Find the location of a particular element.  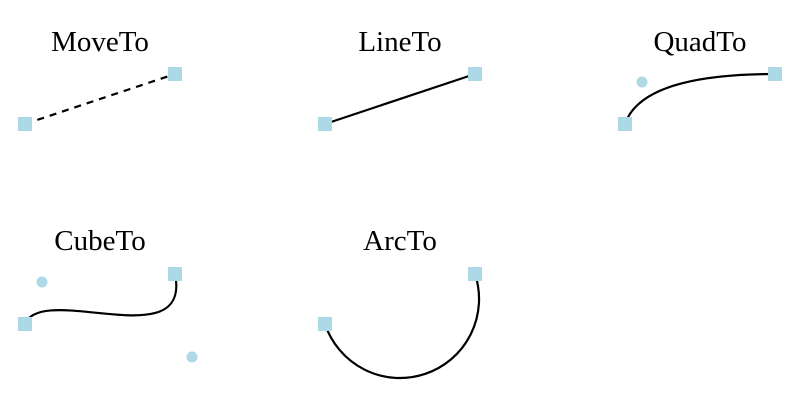

panel-moveto: MoveTo is located at coordinates (100, 78).